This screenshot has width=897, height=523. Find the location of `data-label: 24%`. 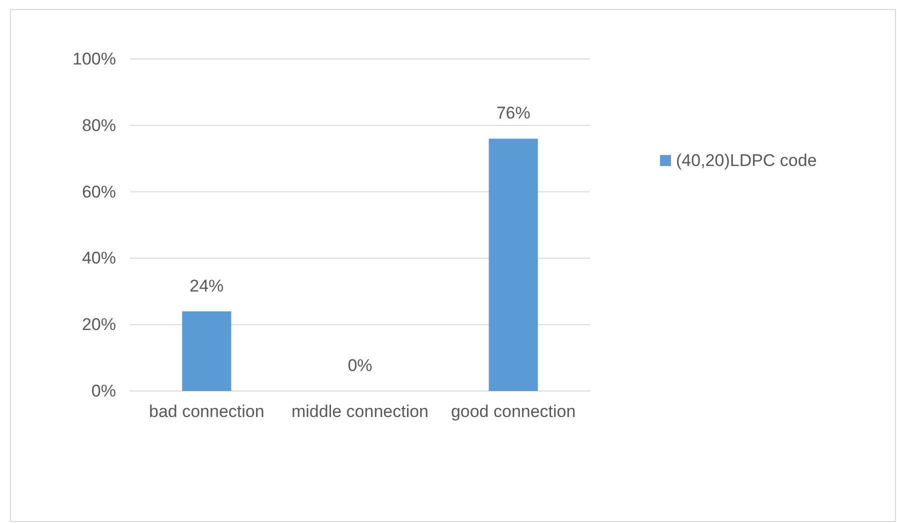

data-label: 24% is located at coordinates (207, 286).